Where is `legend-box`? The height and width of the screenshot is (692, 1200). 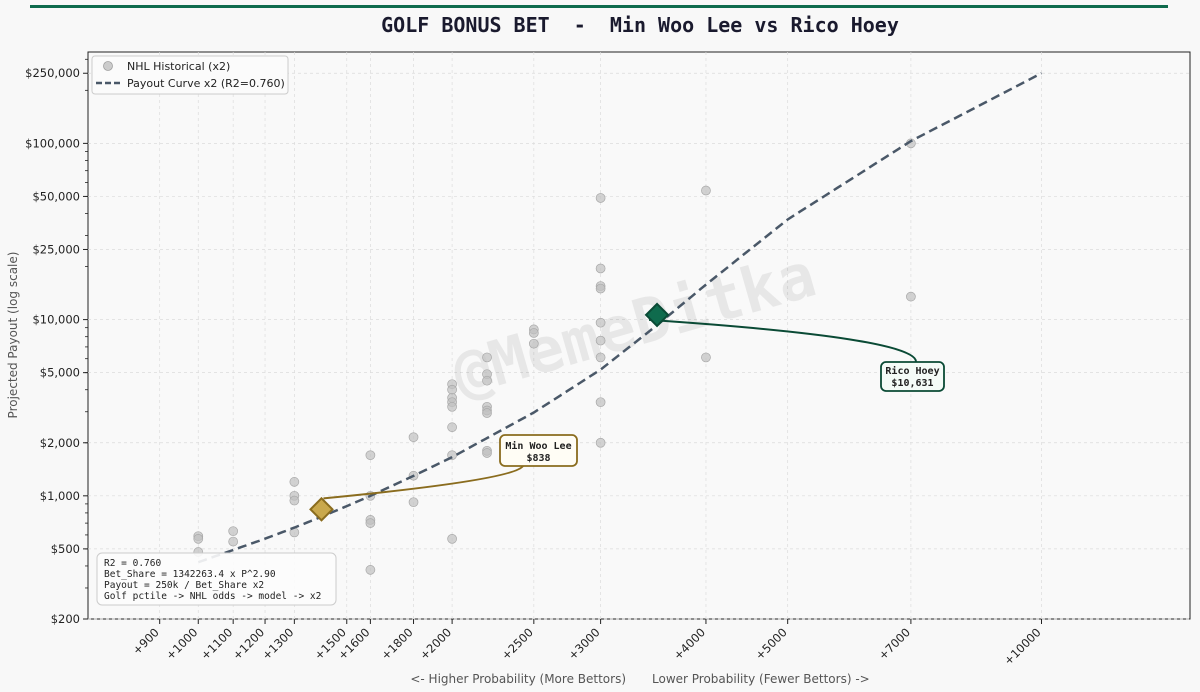 legend-box is located at coordinates (190, 75).